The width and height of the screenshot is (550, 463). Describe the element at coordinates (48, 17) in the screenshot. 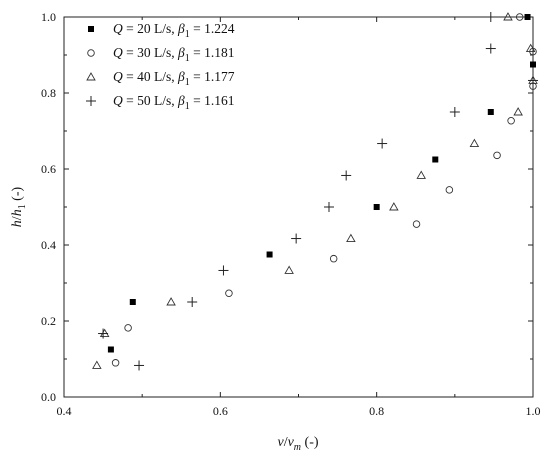

I see `y-tick-label: 1.0` at that location.